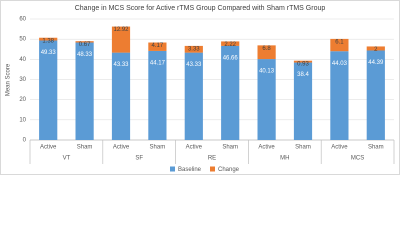 The width and height of the screenshot is (400, 240). What do you see at coordinates (229, 170) in the screenshot?
I see `legend-label: Change` at bounding box center [229, 170].